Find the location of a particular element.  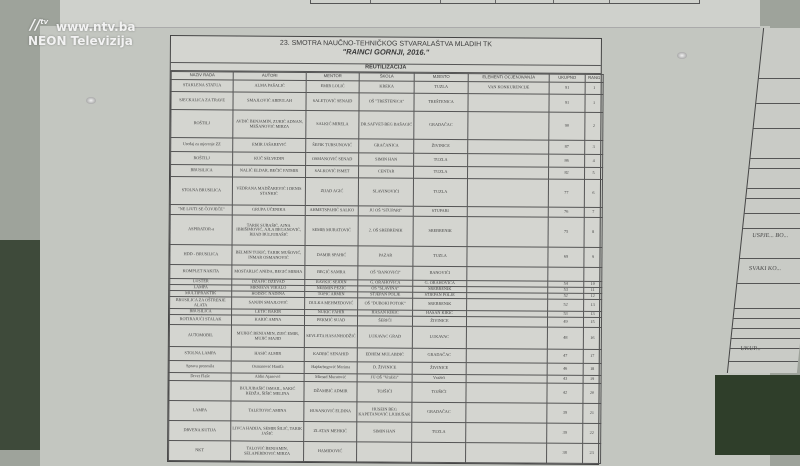

cell-naziv is located at coordinates (200, 390).